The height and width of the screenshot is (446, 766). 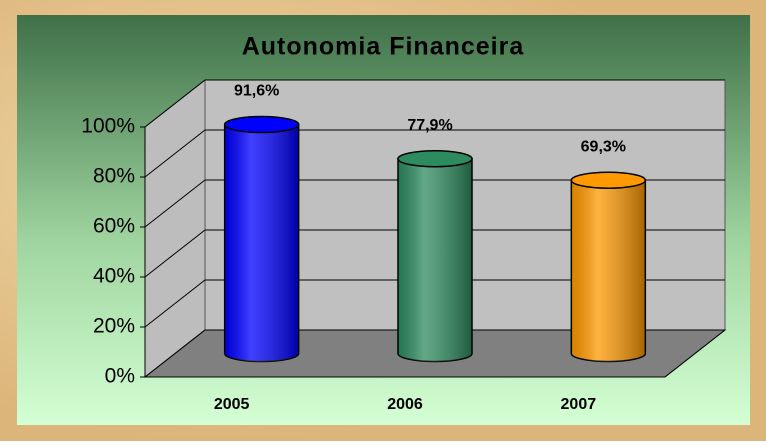 What do you see at coordinates (695, 353) in the screenshot?
I see `floor-edge` at bounding box center [695, 353].